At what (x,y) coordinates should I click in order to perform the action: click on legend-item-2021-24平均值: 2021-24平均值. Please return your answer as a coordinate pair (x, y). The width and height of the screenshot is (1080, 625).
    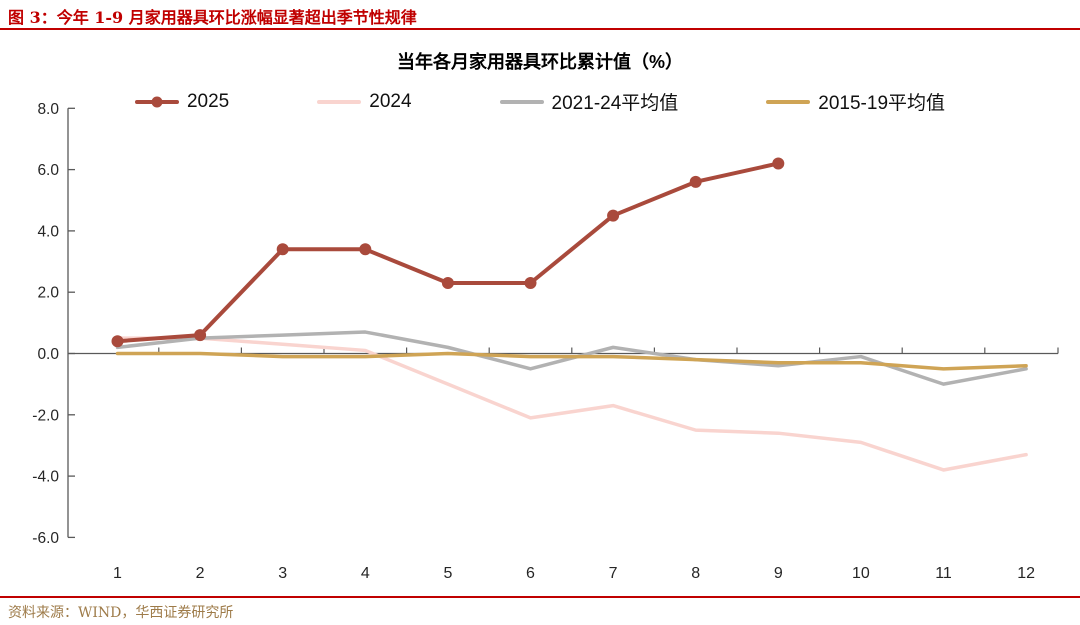
    Looking at the image, I should click on (589, 101).